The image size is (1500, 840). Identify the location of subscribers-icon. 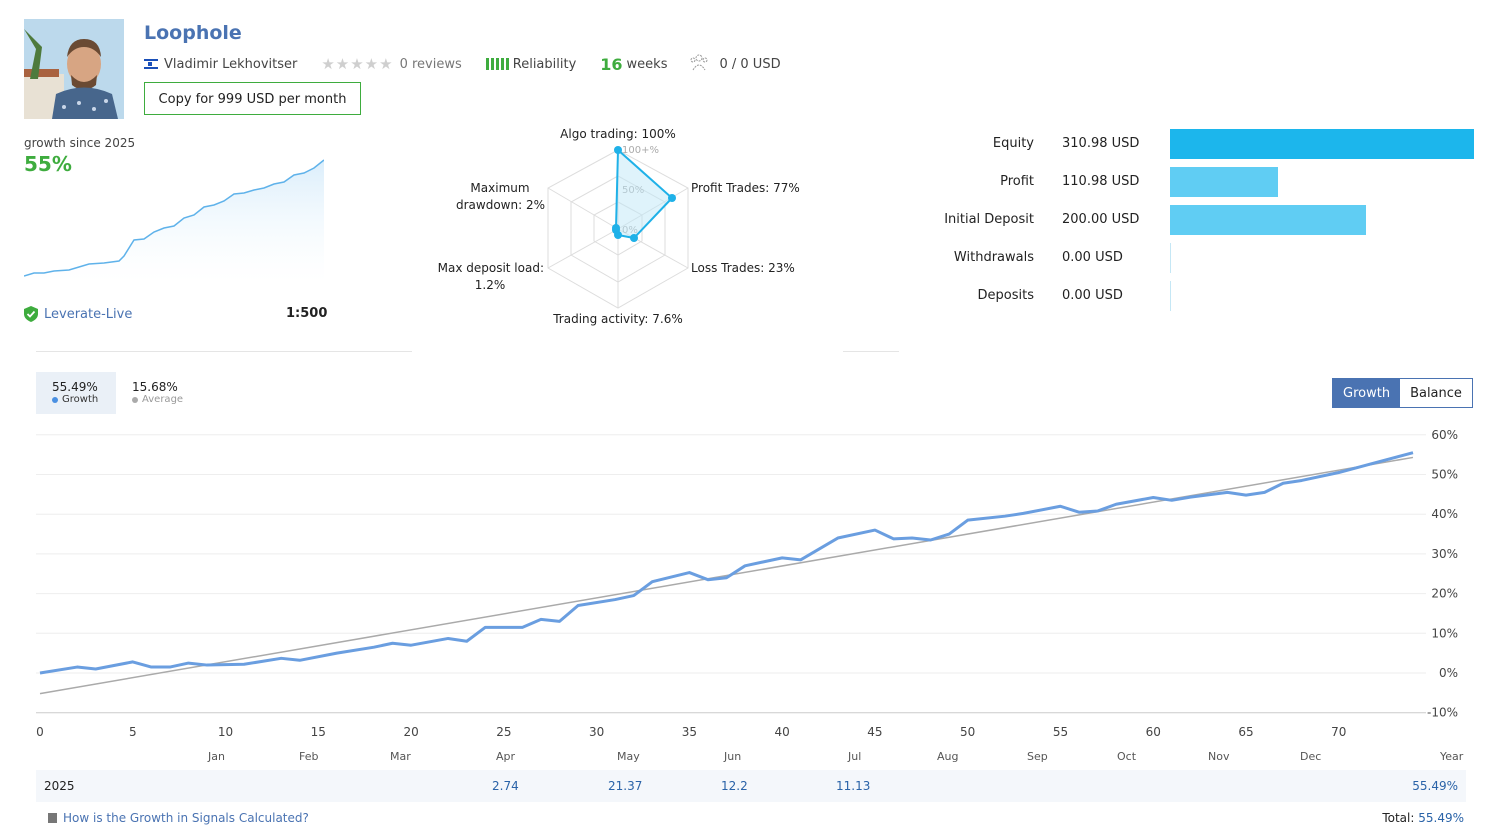
(699, 64).